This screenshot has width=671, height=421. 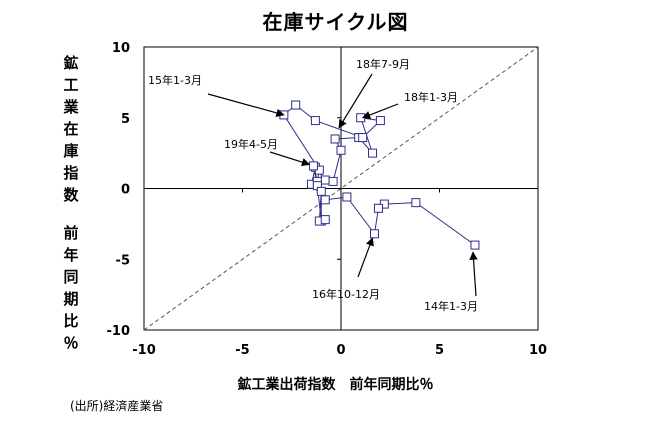 I want to click on x-tick-label: 0, so click(x=340, y=350).